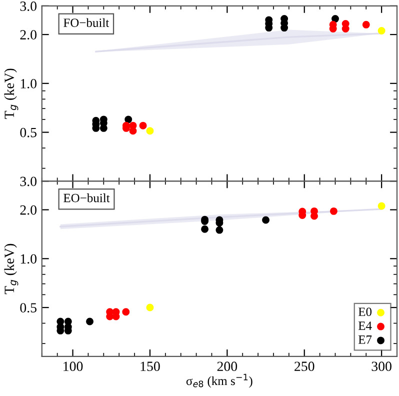 This screenshot has width=399, height=396. I want to click on legend-label: E7, so click(365, 340).